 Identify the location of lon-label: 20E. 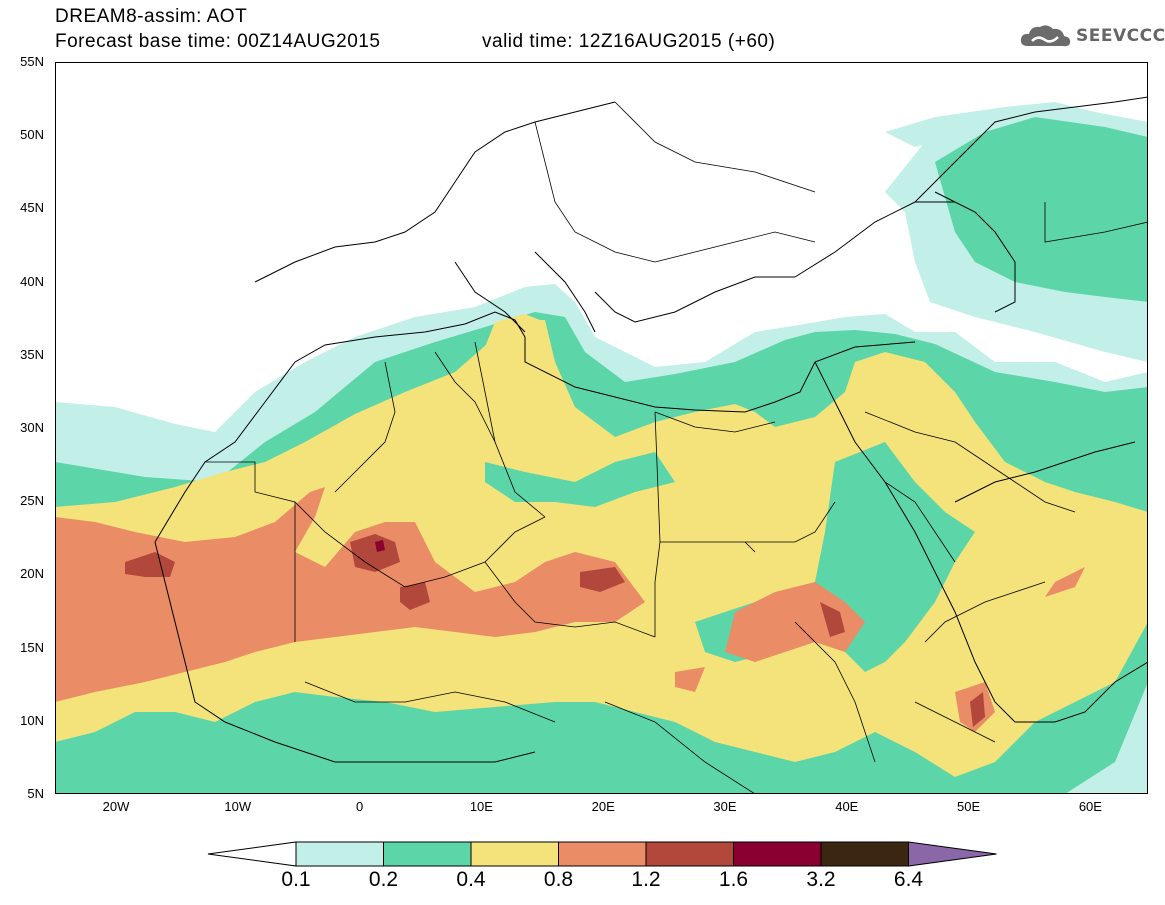
(603, 806).